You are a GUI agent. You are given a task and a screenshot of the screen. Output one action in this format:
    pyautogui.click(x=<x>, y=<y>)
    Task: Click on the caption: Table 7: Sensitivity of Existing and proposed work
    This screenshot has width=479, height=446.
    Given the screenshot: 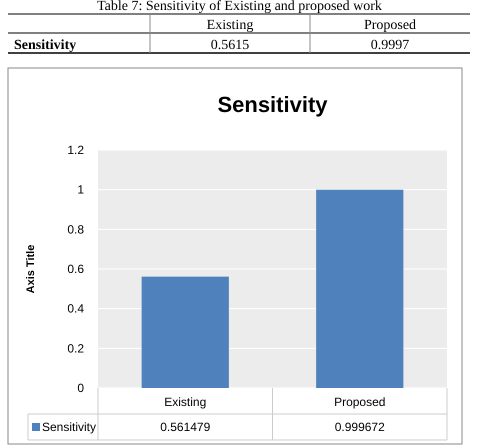 What is the action you would take?
    pyautogui.click(x=239, y=7)
    